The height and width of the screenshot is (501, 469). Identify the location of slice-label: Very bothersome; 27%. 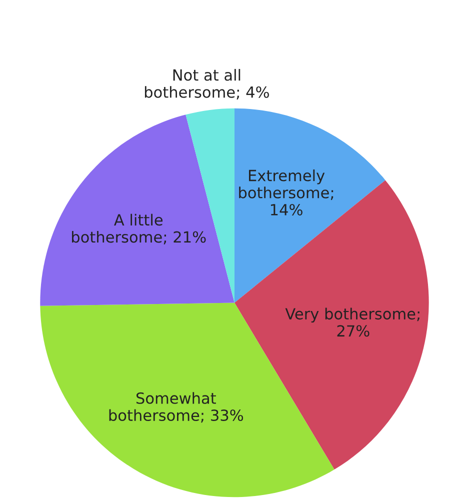
(352, 322).